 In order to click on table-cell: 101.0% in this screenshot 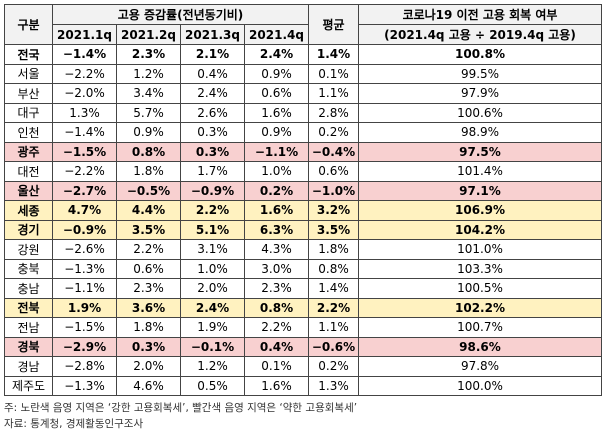, I will do `click(480, 249)`.